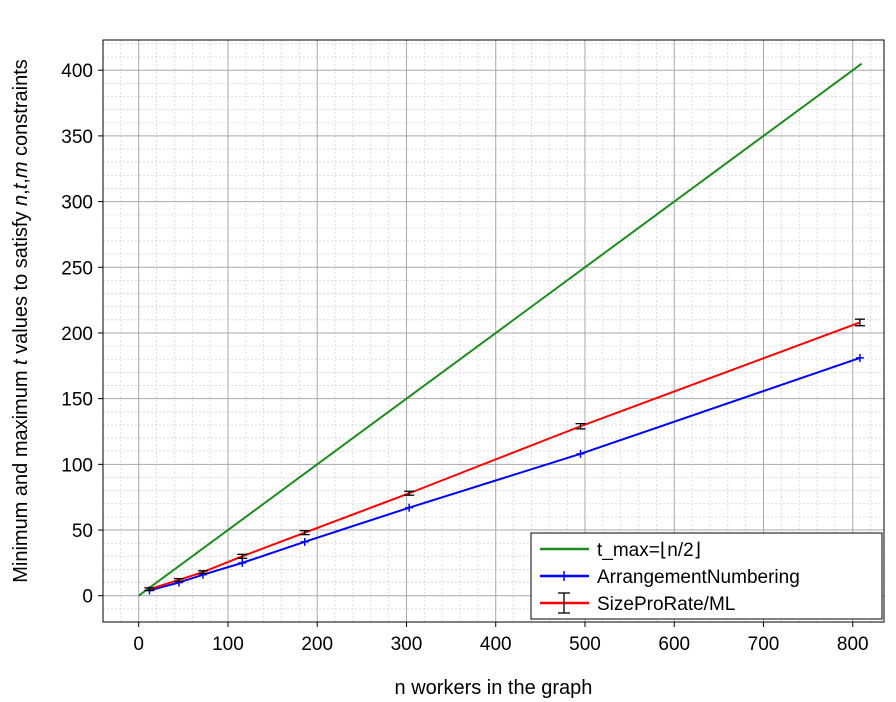 The image size is (896, 702). Describe the element at coordinates (77, 71) in the screenshot. I see `y-tick-label: 400` at that location.